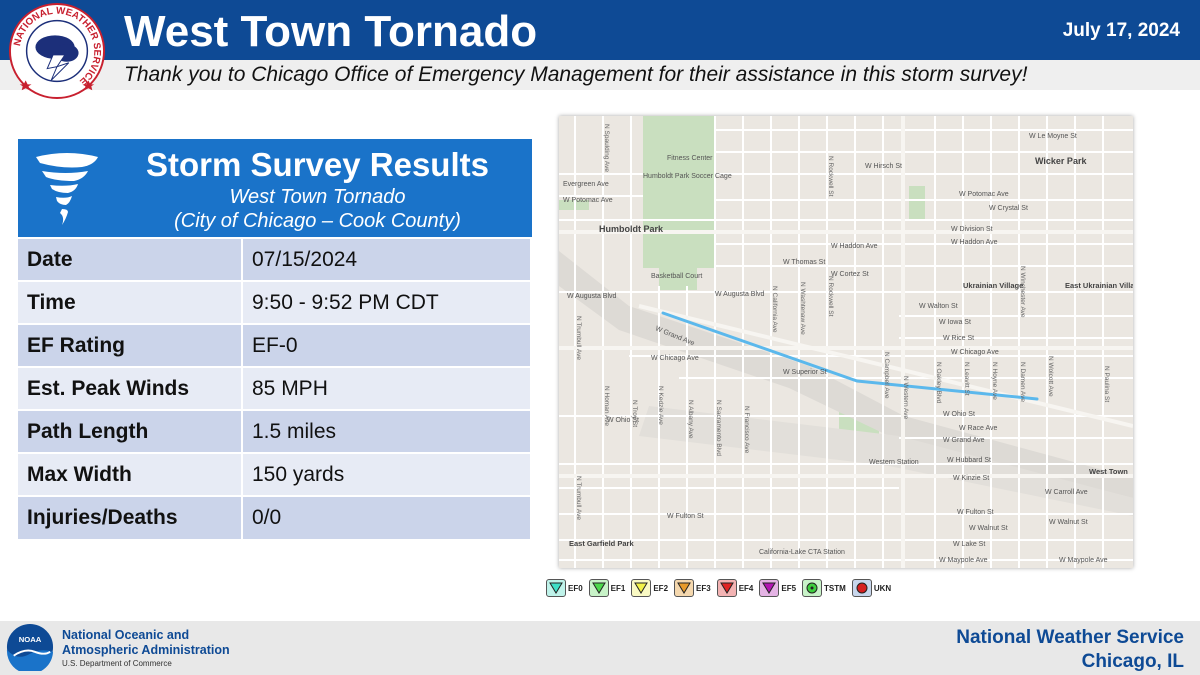 The width and height of the screenshot is (1200, 675). I want to click on map-label: W Division St, so click(972, 229).